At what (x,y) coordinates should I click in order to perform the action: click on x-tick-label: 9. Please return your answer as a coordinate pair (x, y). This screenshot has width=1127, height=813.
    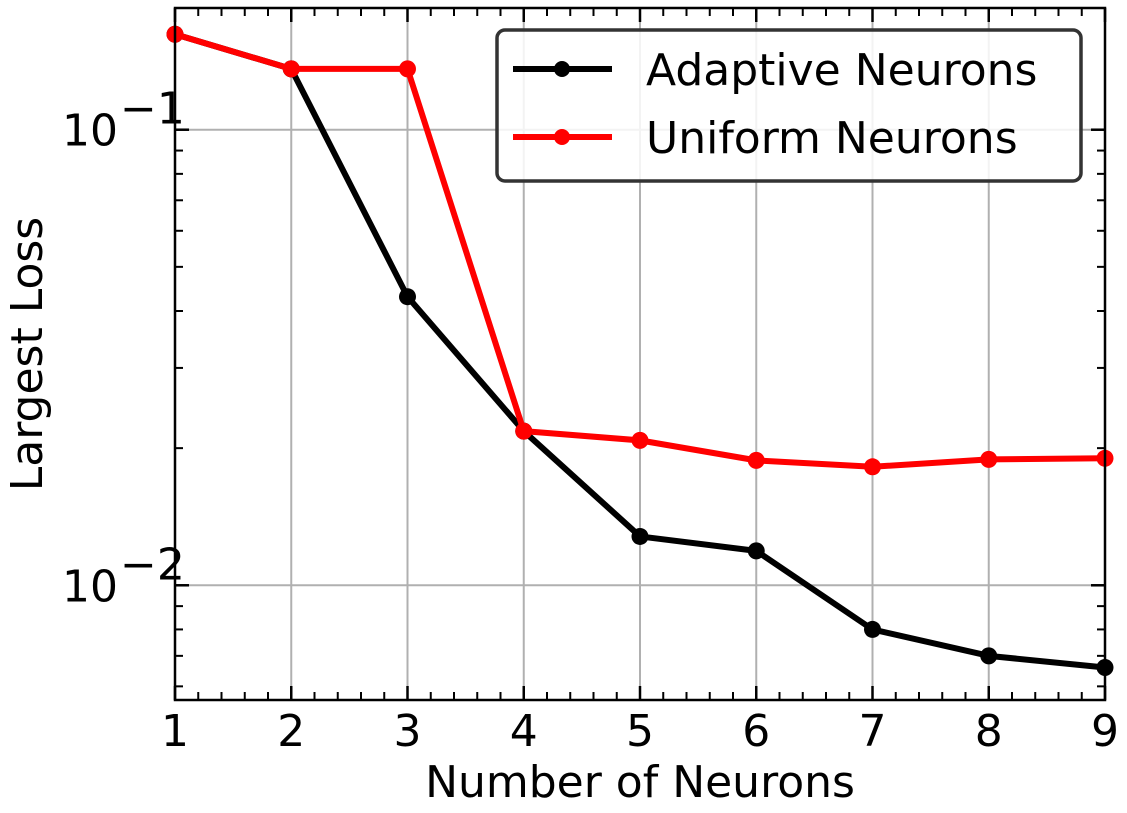
    Looking at the image, I should click on (1105, 731).